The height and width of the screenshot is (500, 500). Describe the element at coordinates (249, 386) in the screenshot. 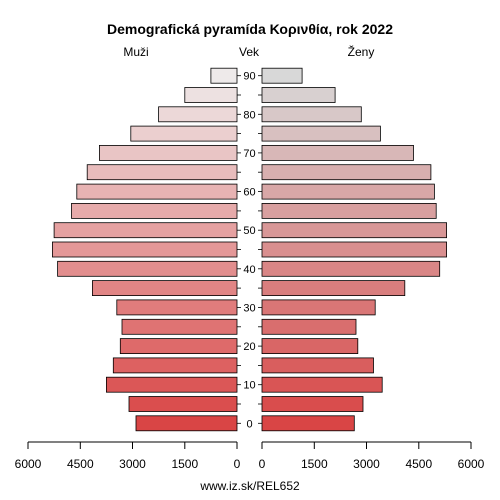

I see `age-tick-label: 10` at that location.